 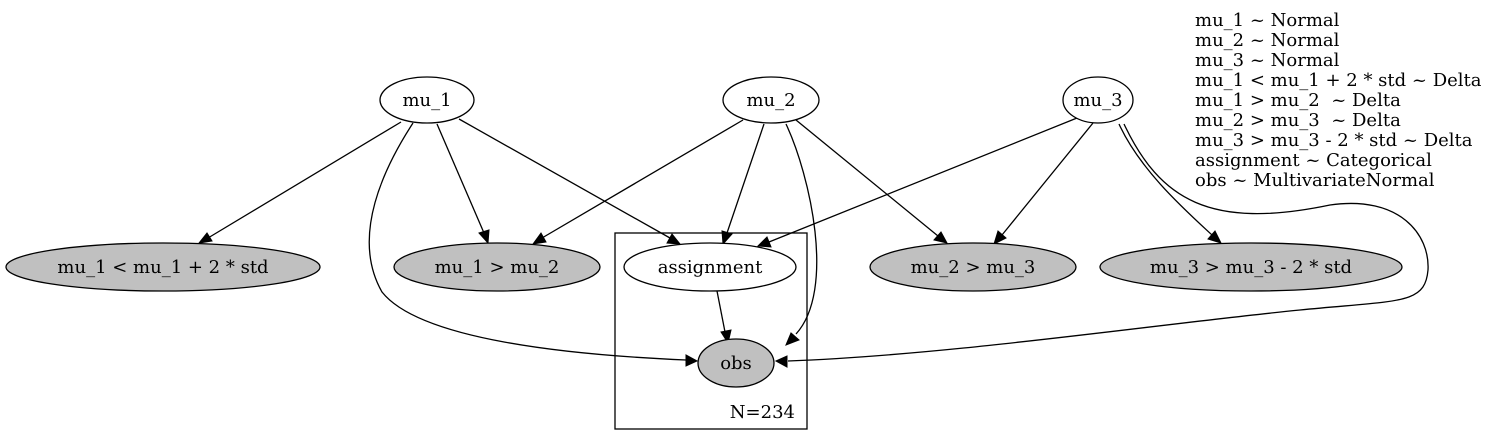 What do you see at coordinates (1334, 140) in the screenshot?
I see `legend-line: mu_3 > mu_3 - 2 * std ~ Delta` at bounding box center [1334, 140].